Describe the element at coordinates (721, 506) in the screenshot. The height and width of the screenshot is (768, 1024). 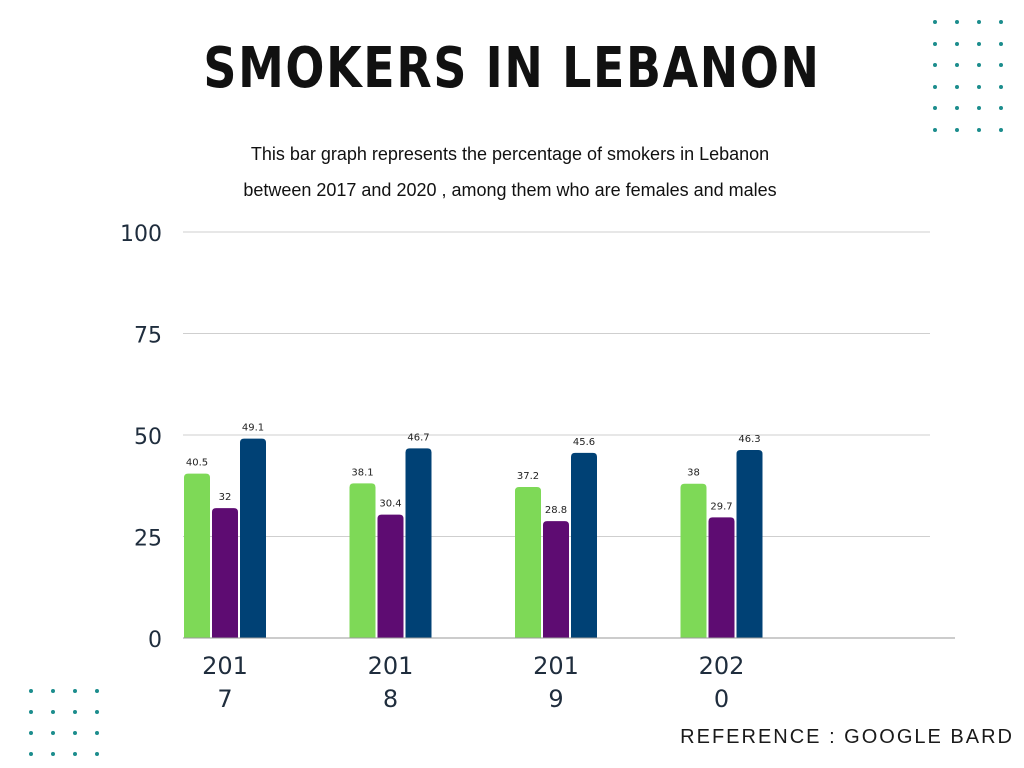
I see `data-label: 29.7` at that location.